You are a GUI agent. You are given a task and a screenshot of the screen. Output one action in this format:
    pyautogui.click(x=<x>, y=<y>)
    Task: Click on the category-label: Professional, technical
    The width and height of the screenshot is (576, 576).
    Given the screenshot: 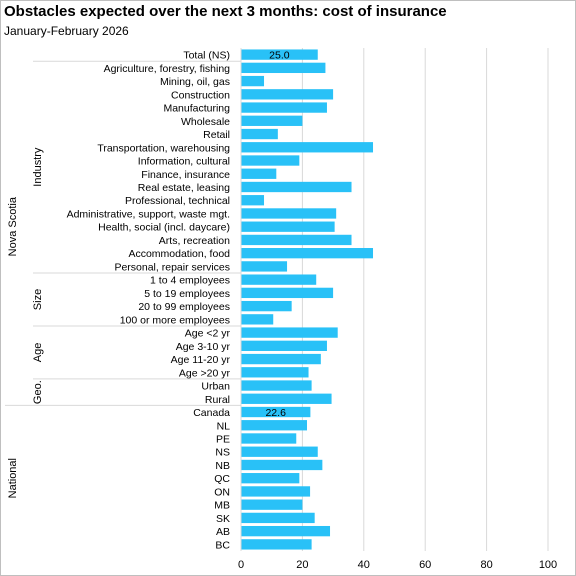 What is the action you would take?
    pyautogui.click(x=177, y=201)
    